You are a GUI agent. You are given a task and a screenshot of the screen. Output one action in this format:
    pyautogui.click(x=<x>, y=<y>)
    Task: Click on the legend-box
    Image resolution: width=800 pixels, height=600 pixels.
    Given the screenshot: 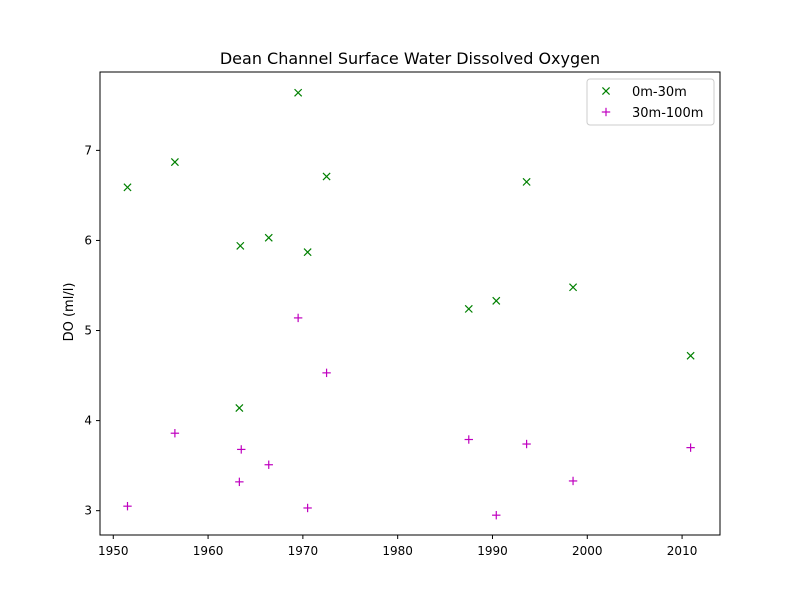 What is the action you would take?
    pyautogui.click(x=650, y=102)
    